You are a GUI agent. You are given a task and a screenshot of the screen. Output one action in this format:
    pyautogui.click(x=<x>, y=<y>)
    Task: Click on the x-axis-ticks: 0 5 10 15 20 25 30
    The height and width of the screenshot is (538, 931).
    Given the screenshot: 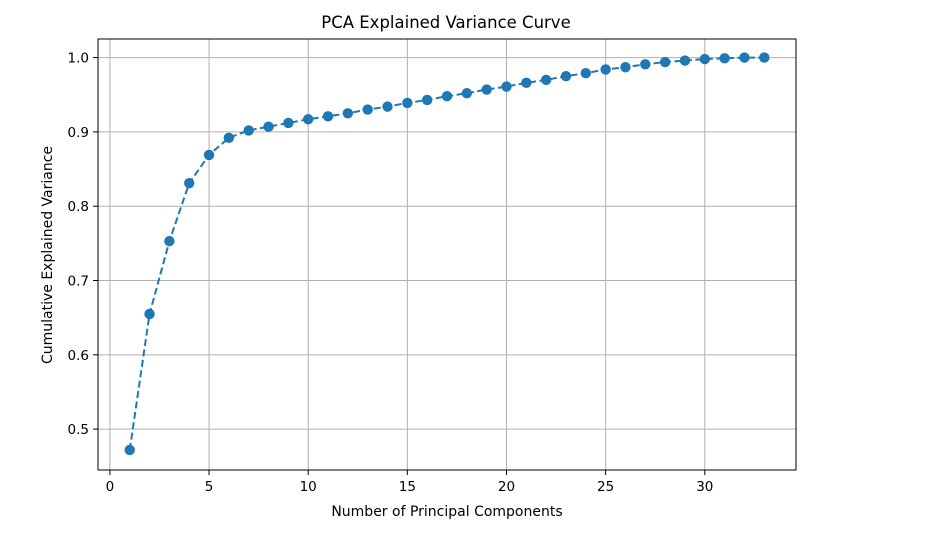 What is the action you would take?
    pyautogui.click(x=409, y=482)
    